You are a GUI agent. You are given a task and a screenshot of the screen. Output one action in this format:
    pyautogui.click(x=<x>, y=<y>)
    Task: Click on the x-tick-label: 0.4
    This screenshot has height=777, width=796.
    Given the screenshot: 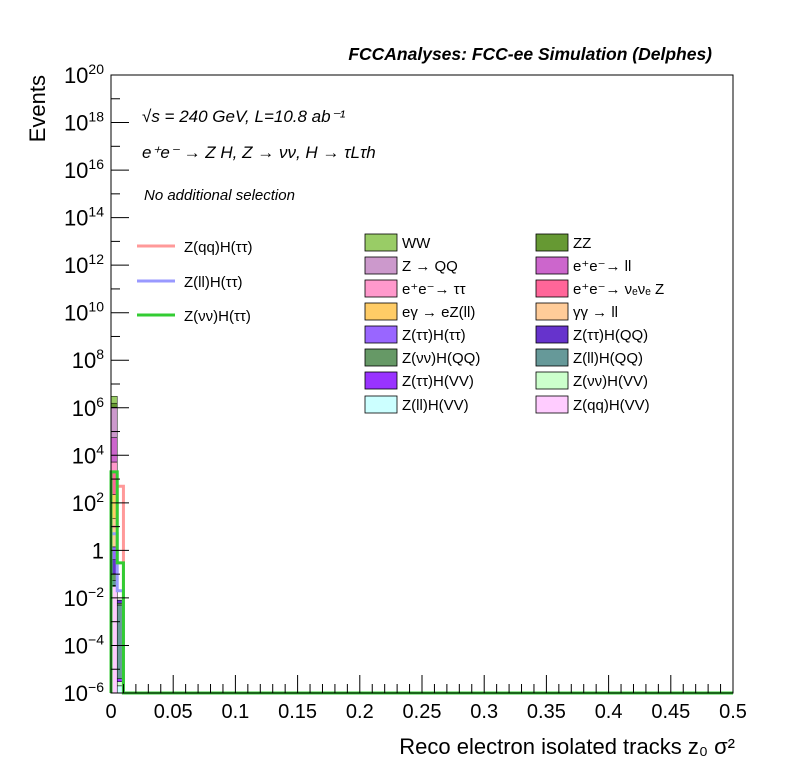 What is the action you would take?
    pyautogui.click(x=609, y=712)
    